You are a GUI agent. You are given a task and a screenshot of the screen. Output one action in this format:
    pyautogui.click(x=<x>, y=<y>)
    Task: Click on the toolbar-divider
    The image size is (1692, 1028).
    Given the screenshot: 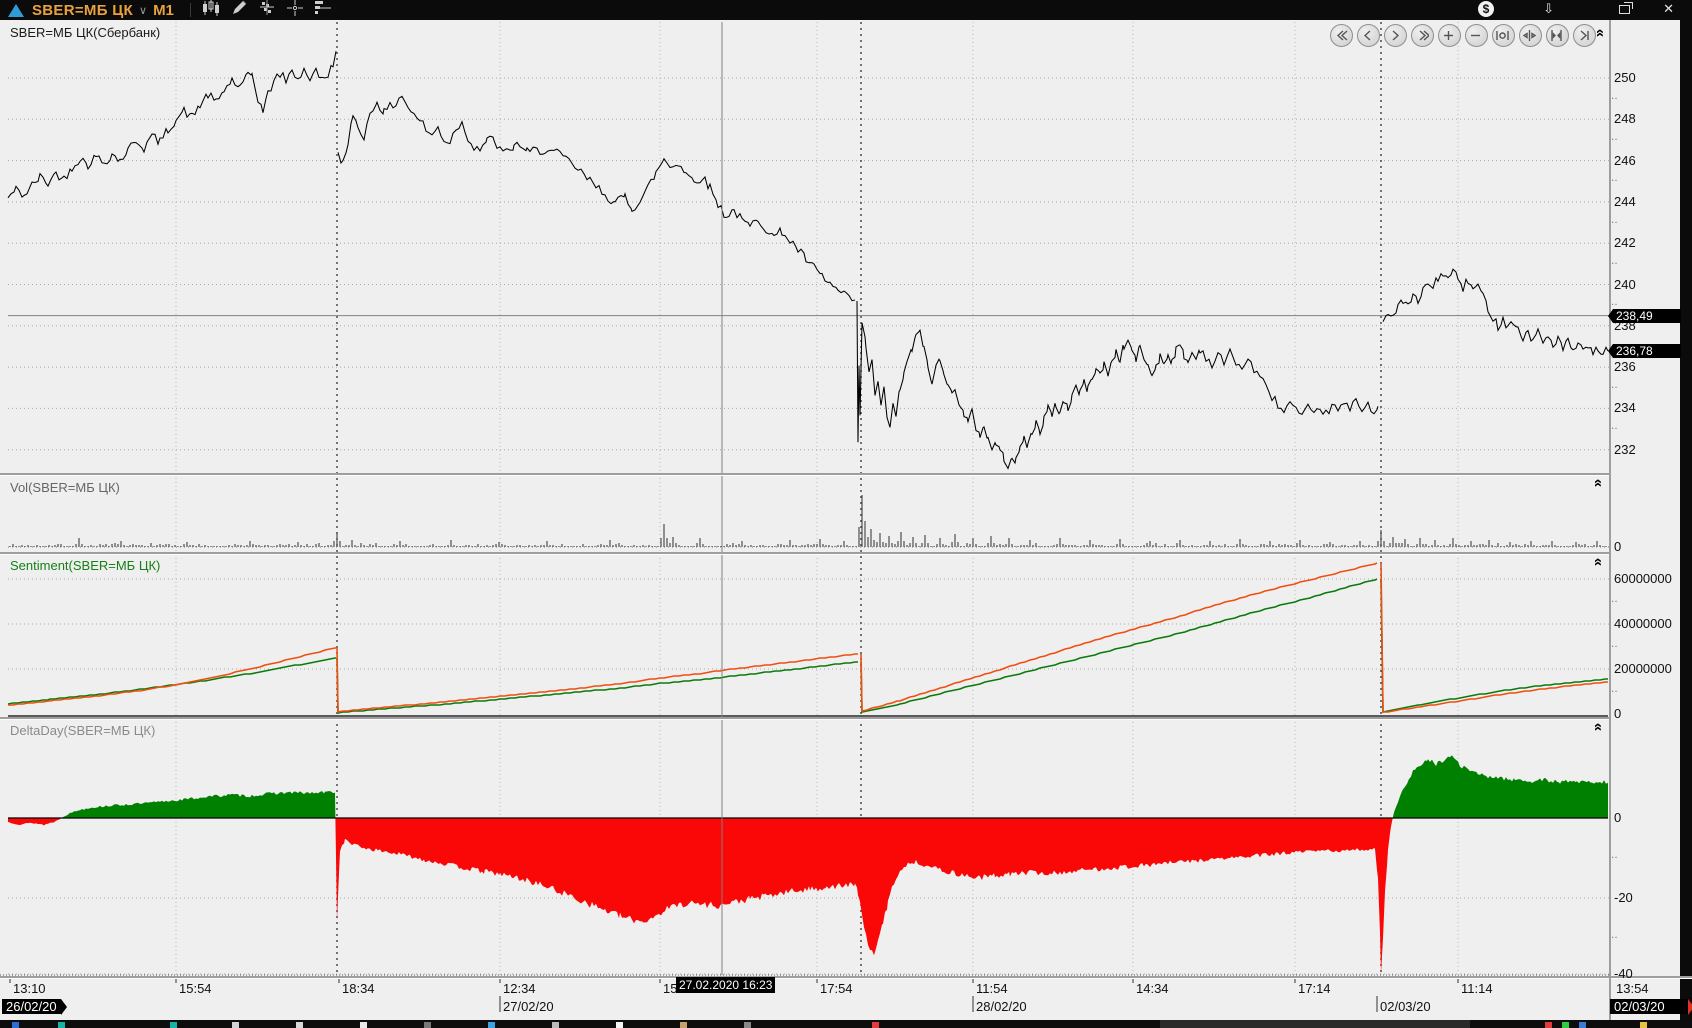 What is the action you would take?
    pyautogui.click(x=190, y=10)
    